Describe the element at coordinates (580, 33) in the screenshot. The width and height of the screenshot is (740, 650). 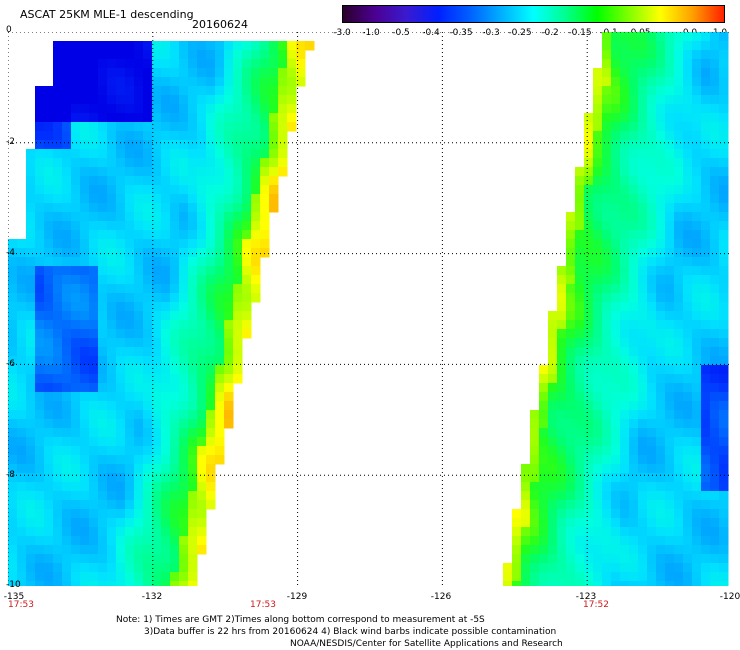
I see `colorbar-tick-label: -0.15` at that location.